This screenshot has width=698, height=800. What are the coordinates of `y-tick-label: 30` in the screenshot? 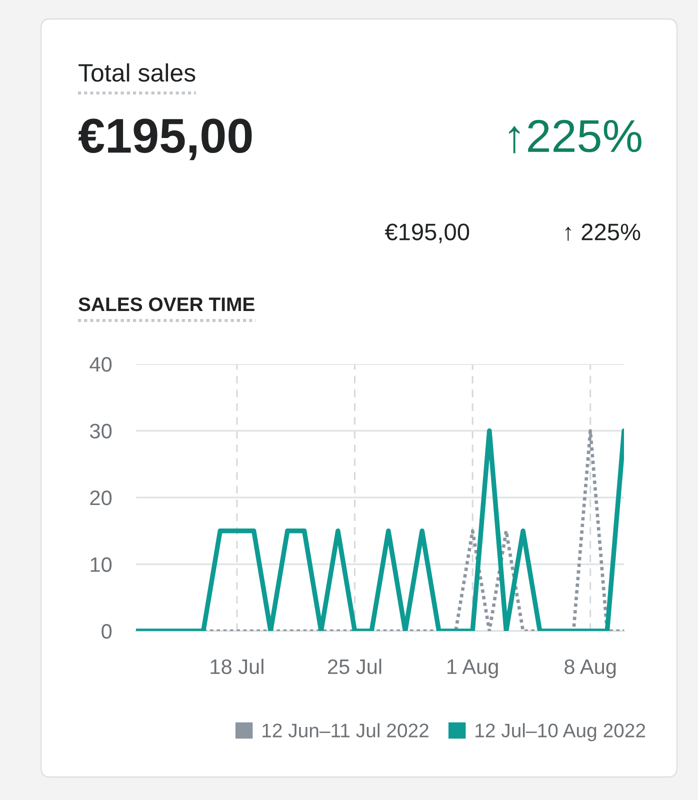 It's located at (101, 431).